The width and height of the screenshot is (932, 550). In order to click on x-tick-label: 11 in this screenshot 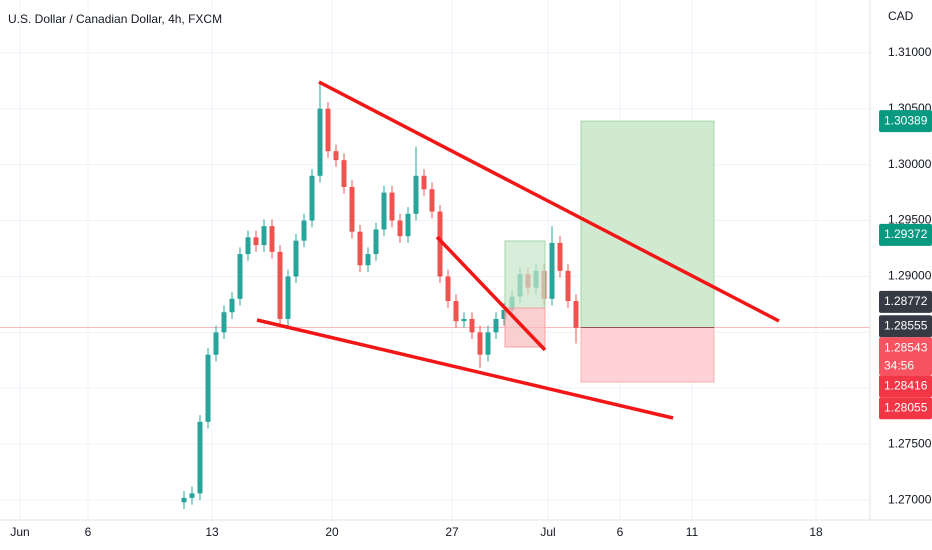, I will do `click(692, 532)`.